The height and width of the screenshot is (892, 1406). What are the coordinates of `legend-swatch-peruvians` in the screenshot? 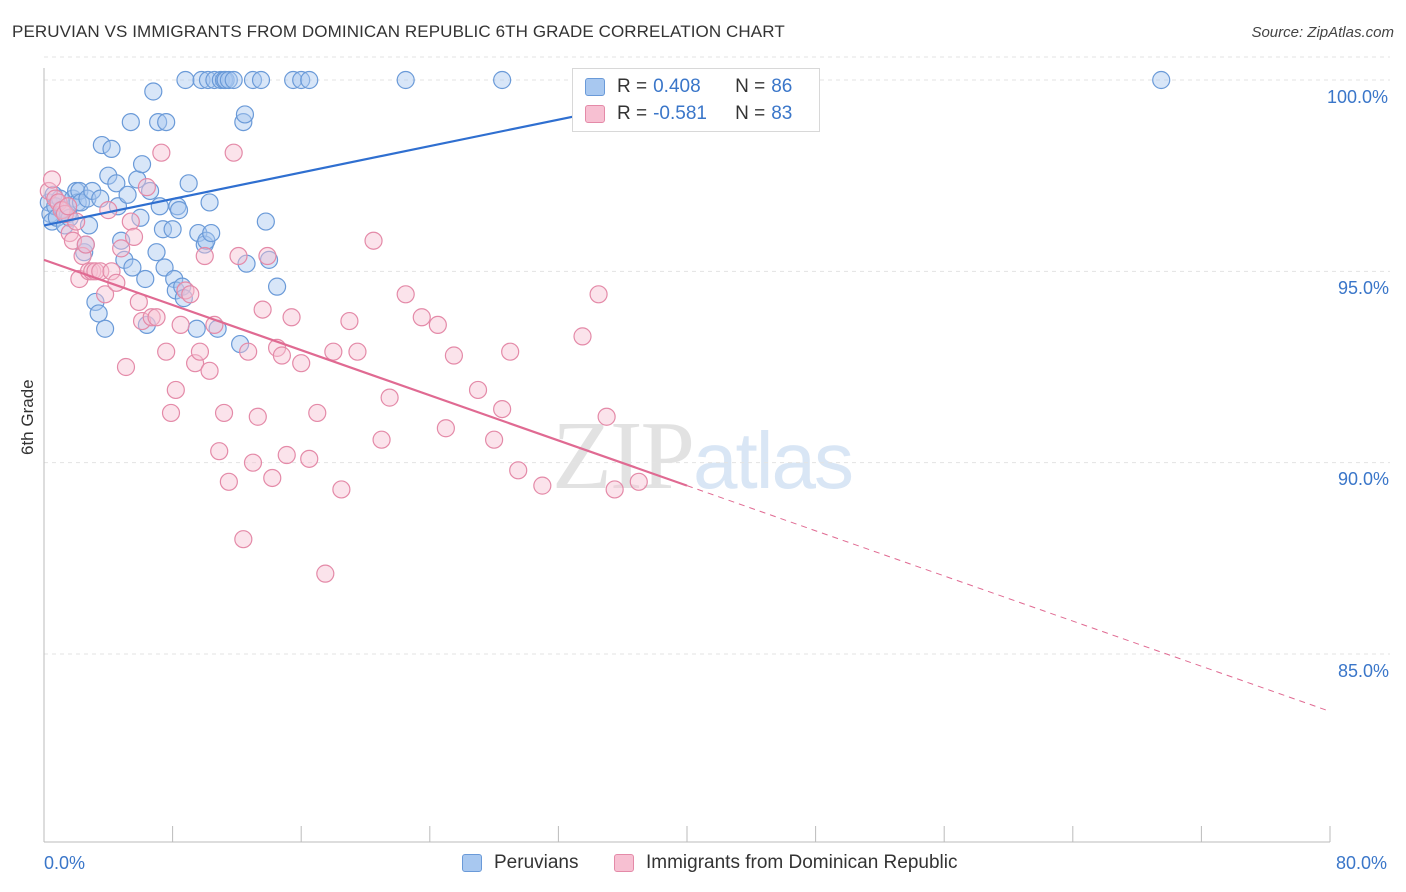 It's located at (595, 87).